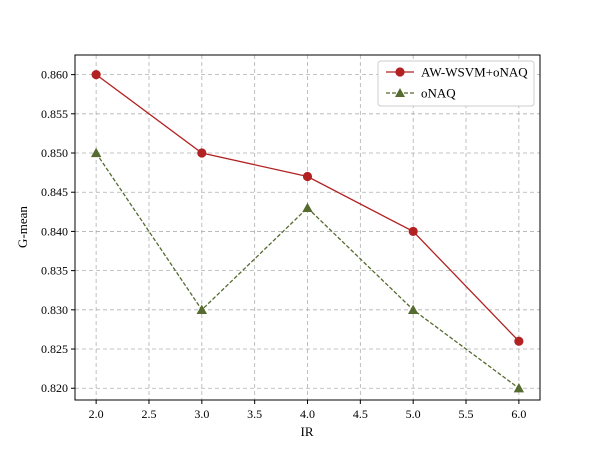 The width and height of the screenshot is (599, 450). What do you see at coordinates (54, 75) in the screenshot?
I see `y-tick-label: 0.860` at bounding box center [54, 75].